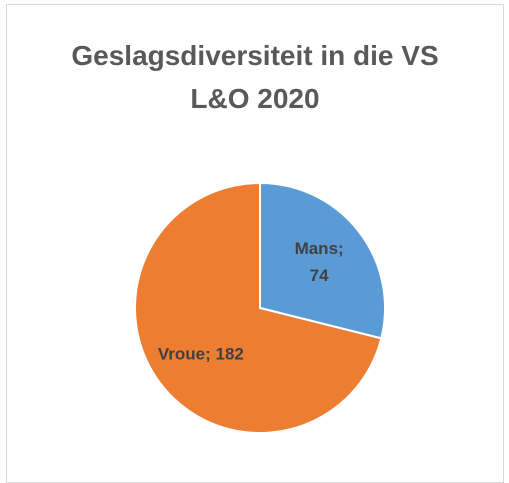 Image resolution: width=509 pixels, height=483 pixels. What do you see at coordinates (200, 354) in the screenshot?
I see `data-label: Vroue; 182` at bounding box center [200, 354].